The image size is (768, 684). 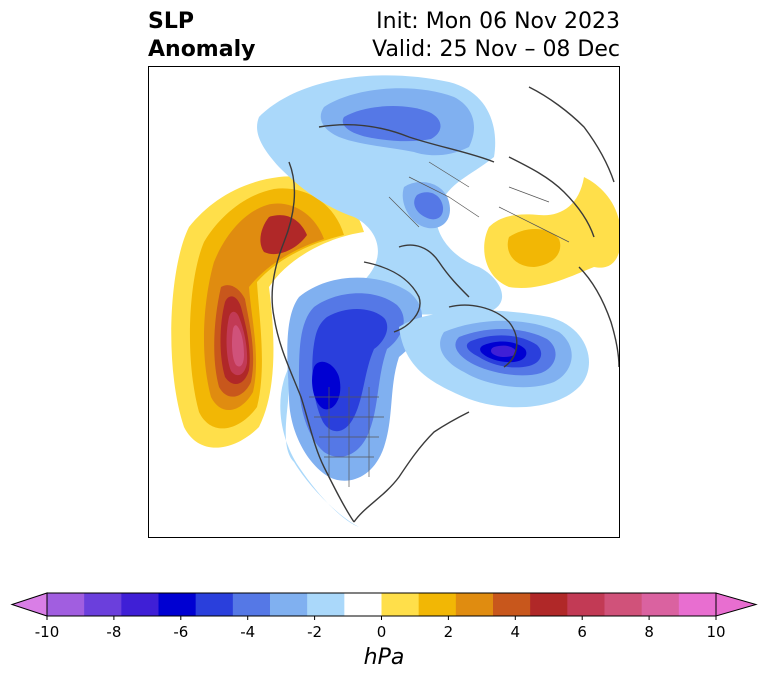 I want to click on colorbar-extend-max, so click(x=736, y=604).